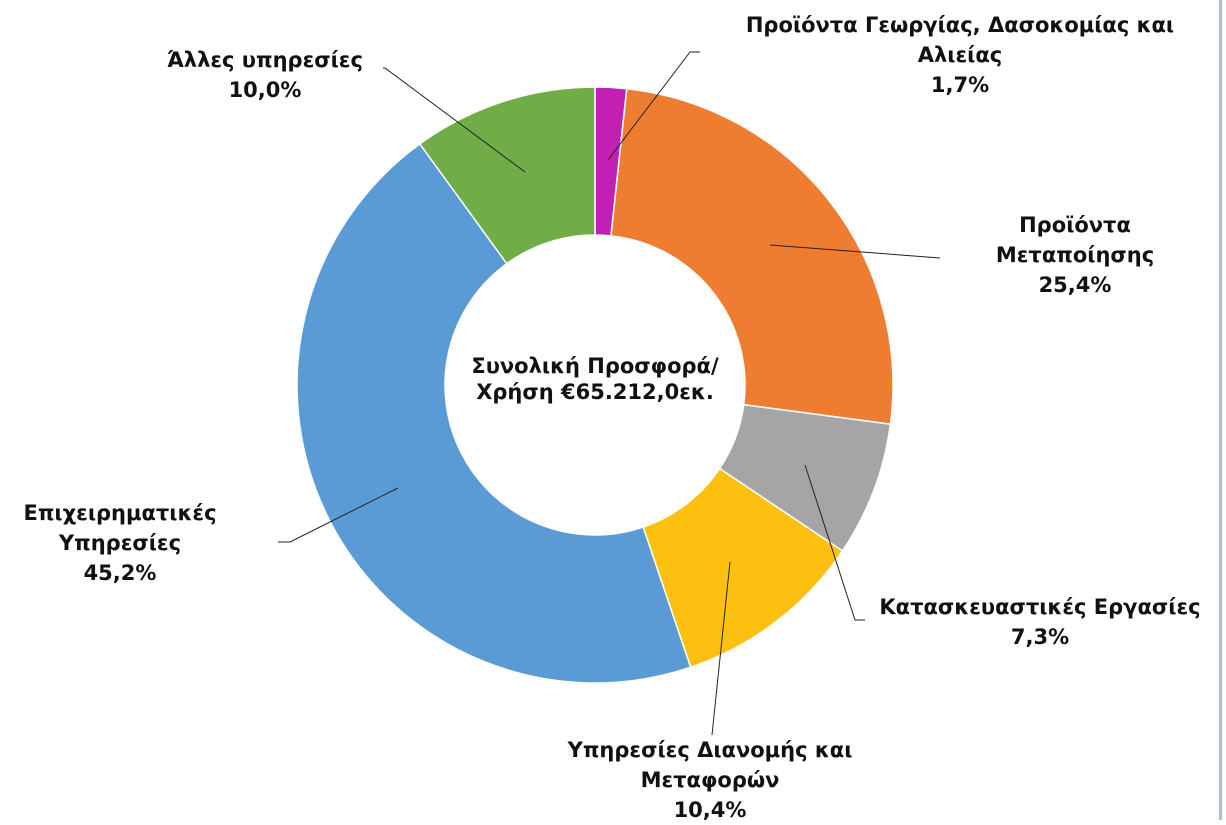  I want to click on value-label: 10,4%, so click(710, 810).